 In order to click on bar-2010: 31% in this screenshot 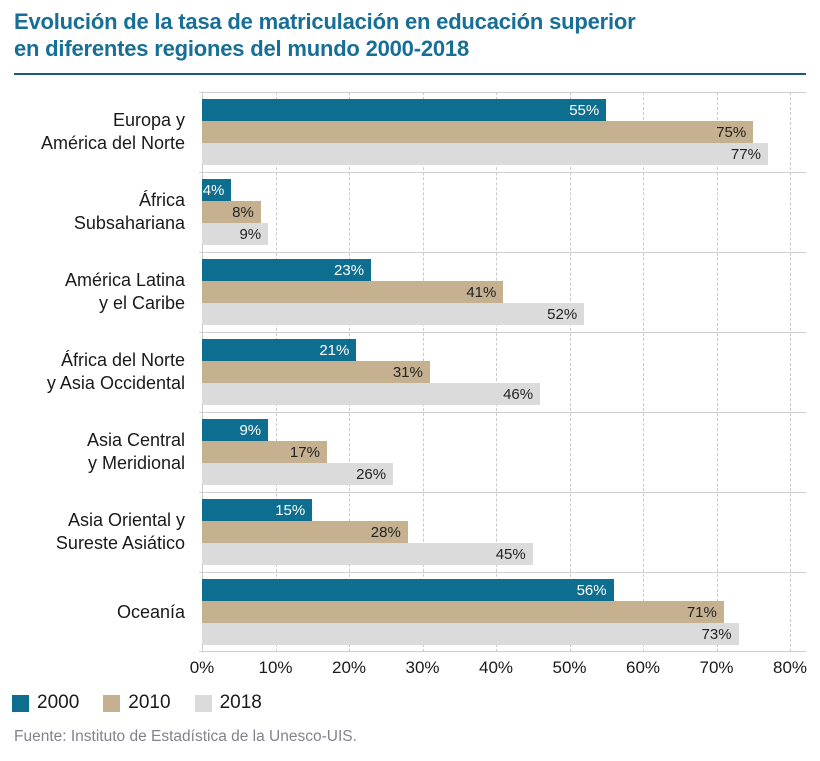, I will do `click(316, 372)`.